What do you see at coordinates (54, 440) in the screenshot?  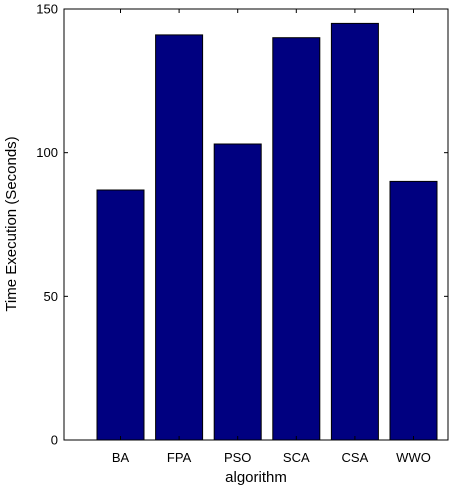 I see `y-tick-label: 0` at bounding box center [54, 440].